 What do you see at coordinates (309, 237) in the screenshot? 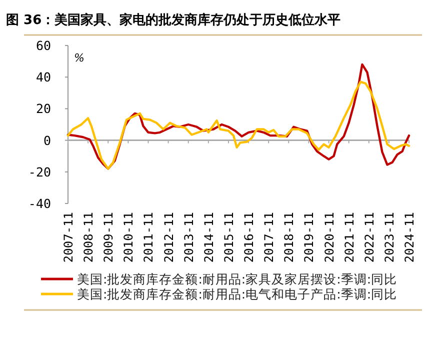
I see `x-tick-label: 2019-11` at bounding box center [309, 237].